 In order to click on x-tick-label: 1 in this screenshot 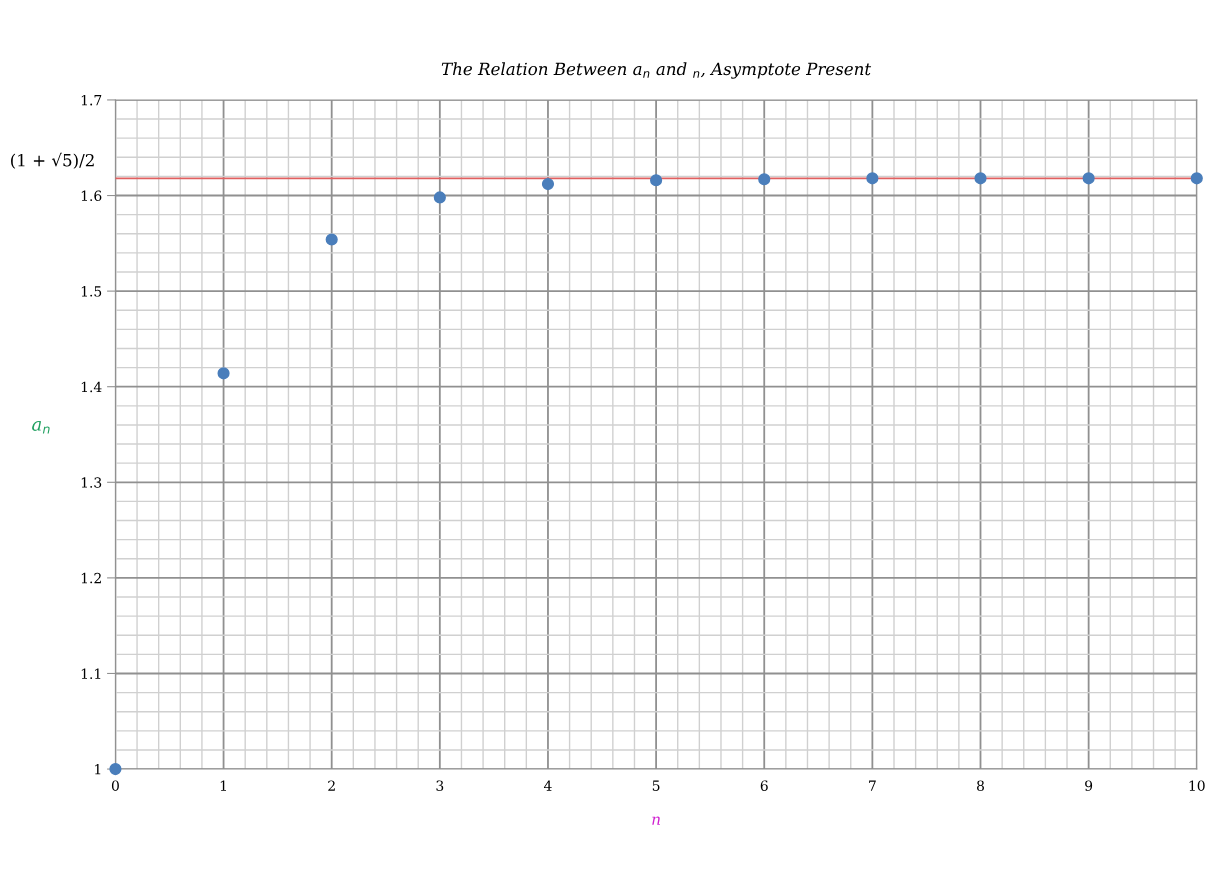, I will do `click(223, 785)`.